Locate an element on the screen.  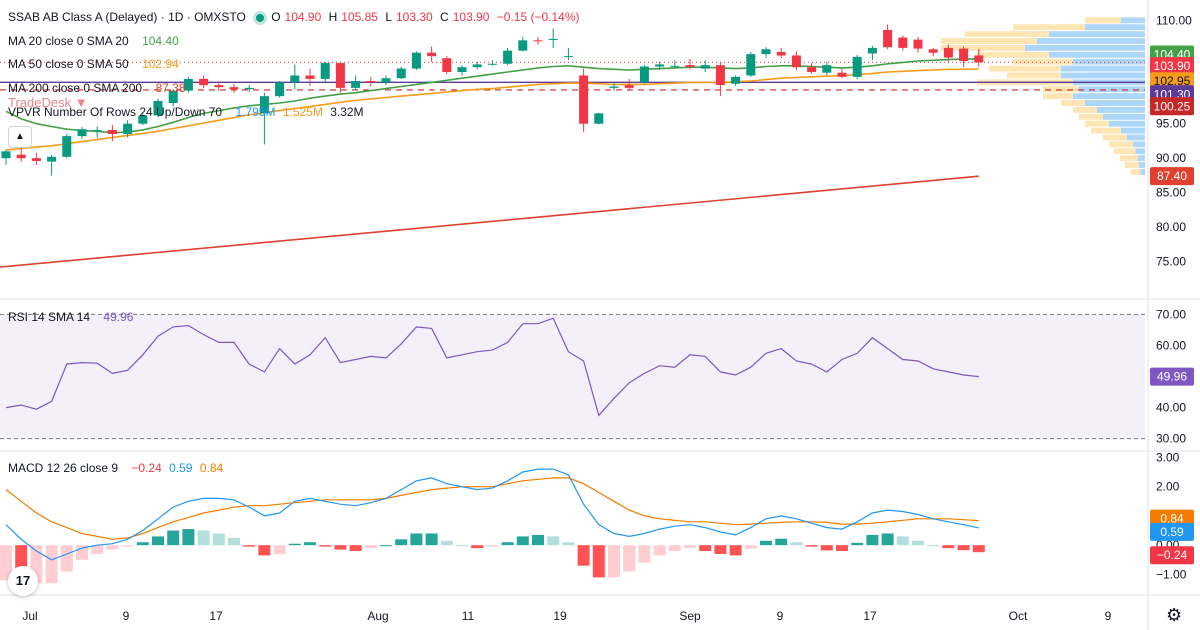
rsi-line is located at coordinates (492, 367).